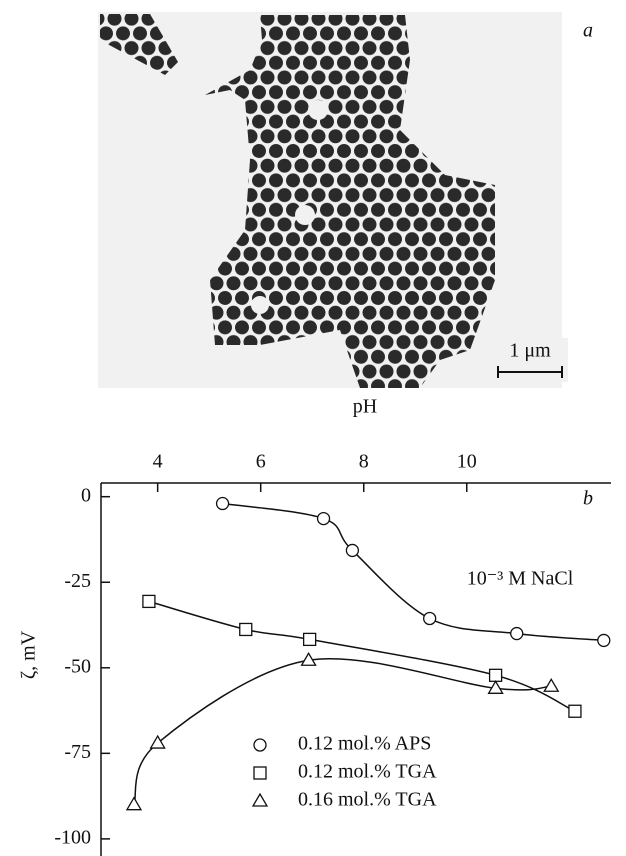 The width and height of the screenshot is (626, 856). I want to click on y-axis-label: ζ, mV, so click(29, 654).